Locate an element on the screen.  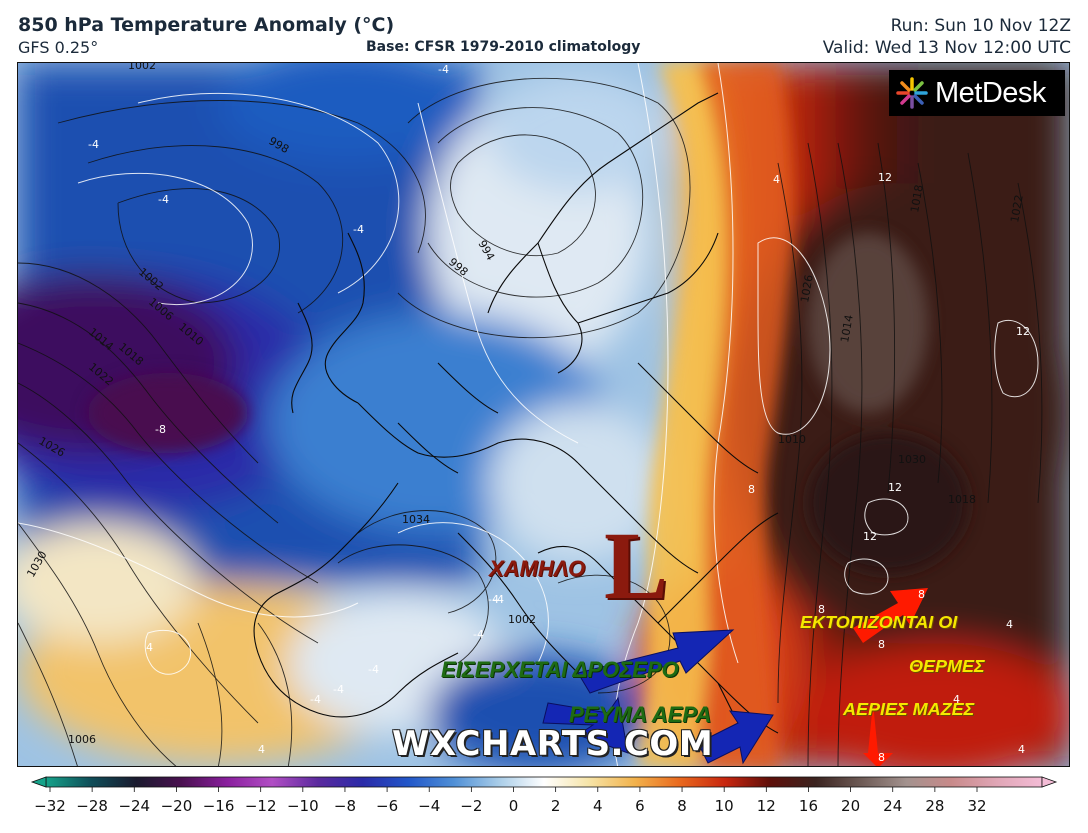
warm-air-label-line3: ΑΕΡΙΕΣ ΜΑΖΕΣ is located at coordinates (909, 709).